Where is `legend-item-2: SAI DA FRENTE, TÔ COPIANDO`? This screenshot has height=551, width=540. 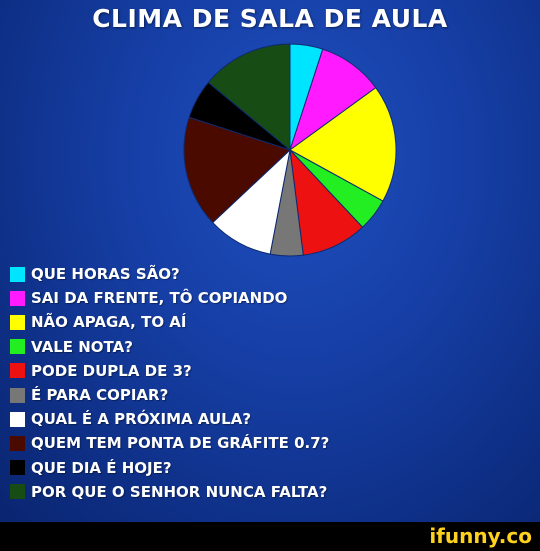 legend-item-2: SAI DA FRENTE, TÔ COPIANDO is located at coordinates (169, 298).